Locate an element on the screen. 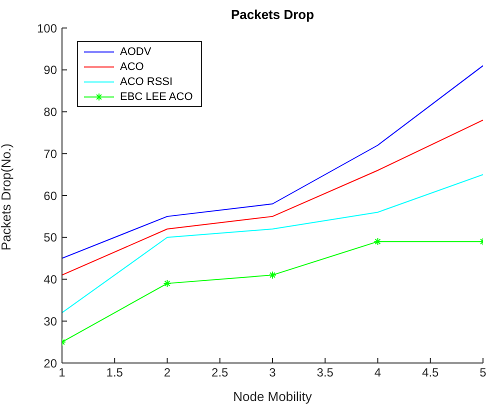 The width and height of the screenshot is (489, 405). y-tick-label: 90 is located at coordinates (51, 70).